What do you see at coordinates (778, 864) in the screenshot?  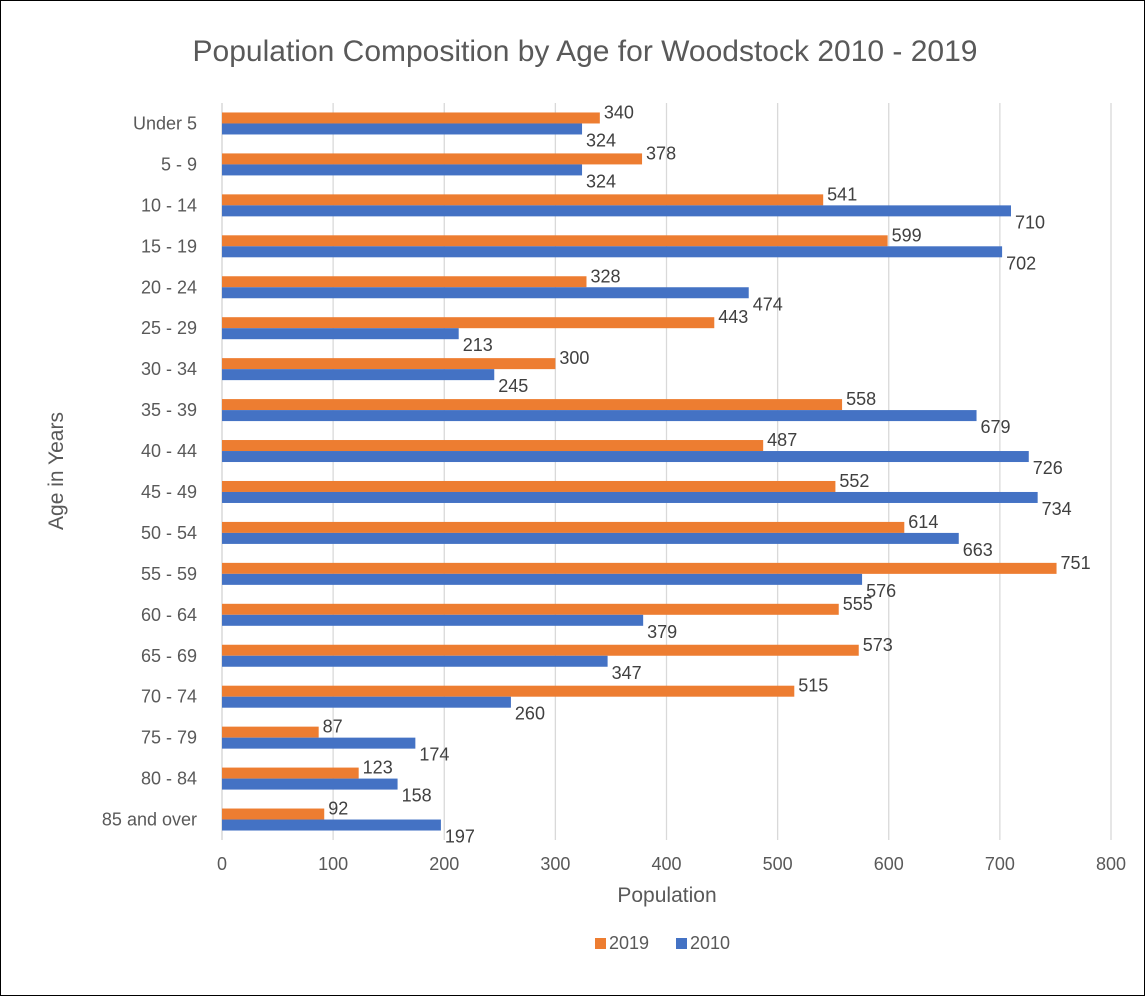 I see `x-tick-label: 500` at bounding box center [778, 864].